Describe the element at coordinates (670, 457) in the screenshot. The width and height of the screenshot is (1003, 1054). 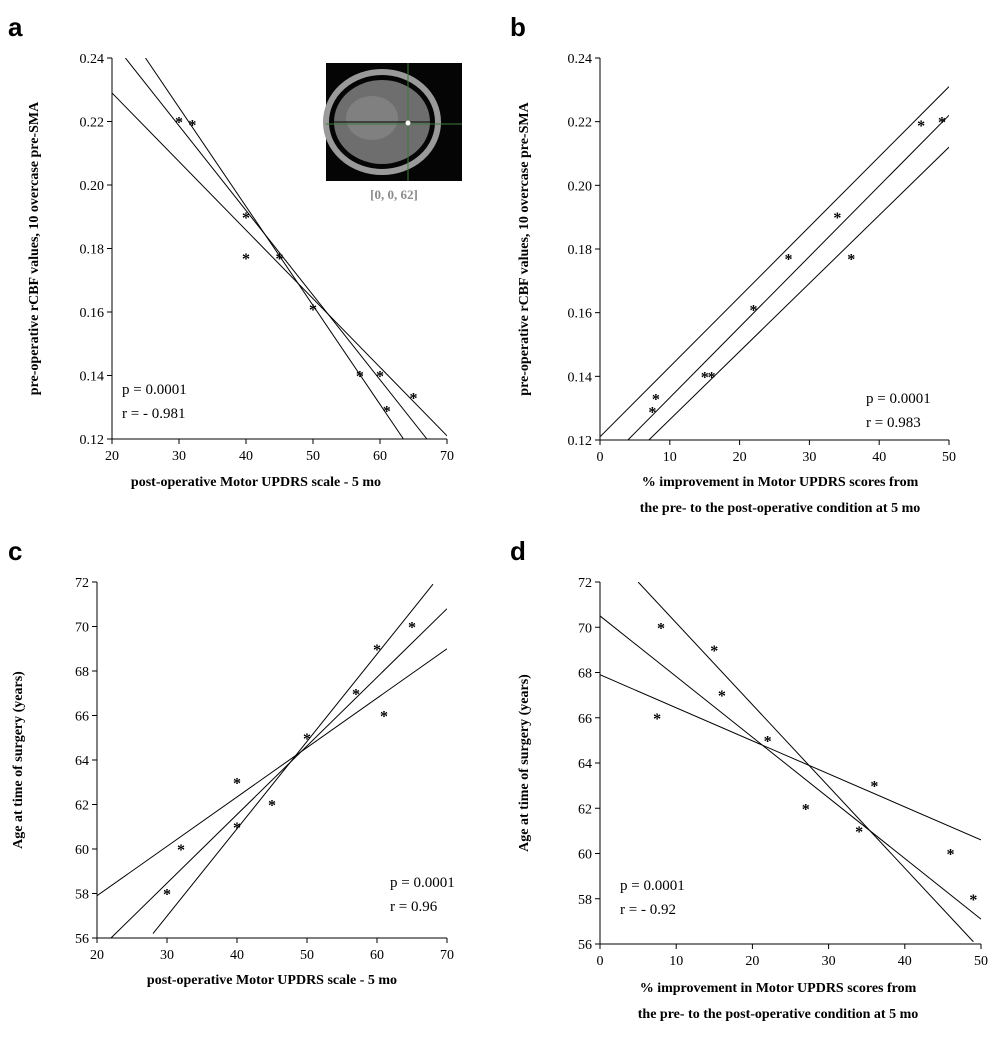
I see `x-tick-label: 10` at that location.